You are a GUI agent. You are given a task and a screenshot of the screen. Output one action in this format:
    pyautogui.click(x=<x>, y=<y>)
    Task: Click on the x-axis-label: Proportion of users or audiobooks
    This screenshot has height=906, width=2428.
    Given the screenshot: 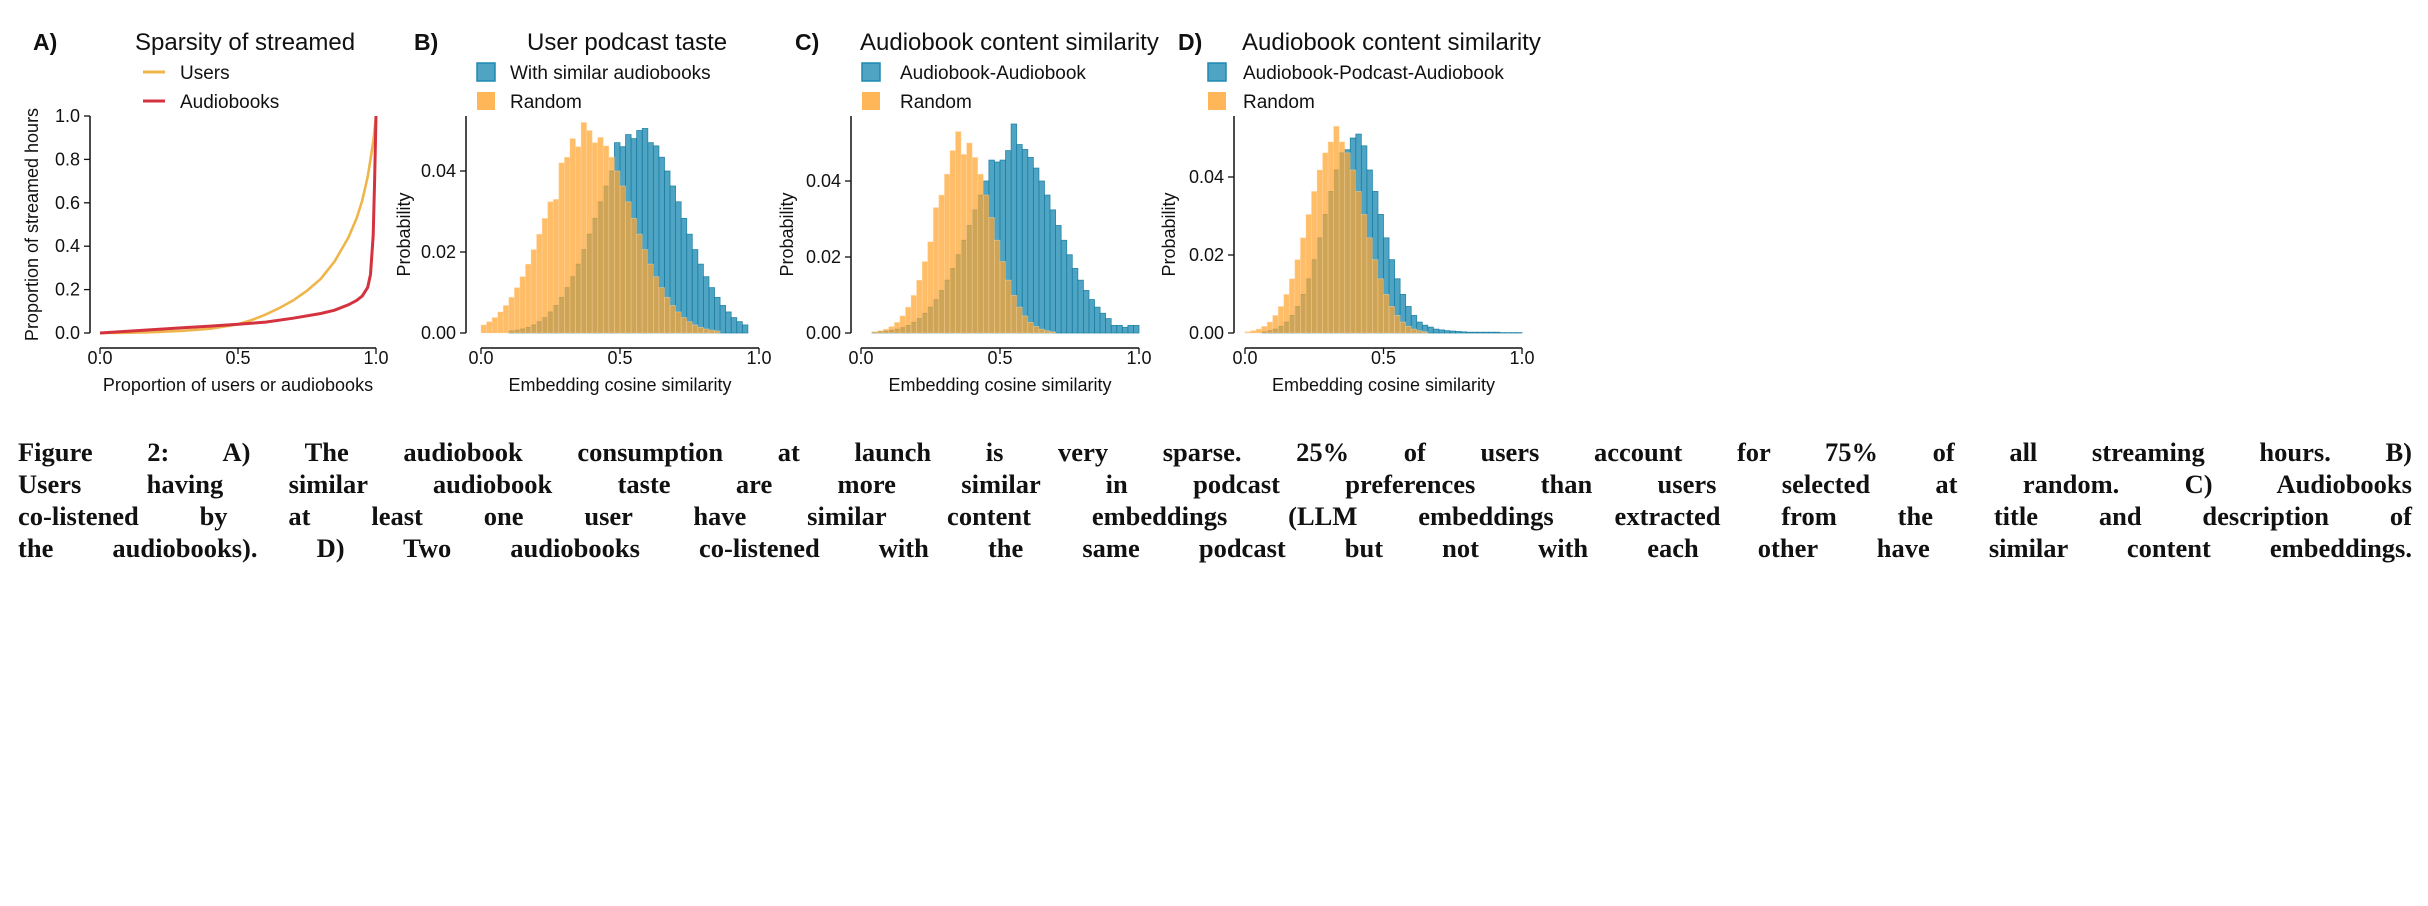 What is the action you would take?
    pyautogui.click(x=238, y=385)
    